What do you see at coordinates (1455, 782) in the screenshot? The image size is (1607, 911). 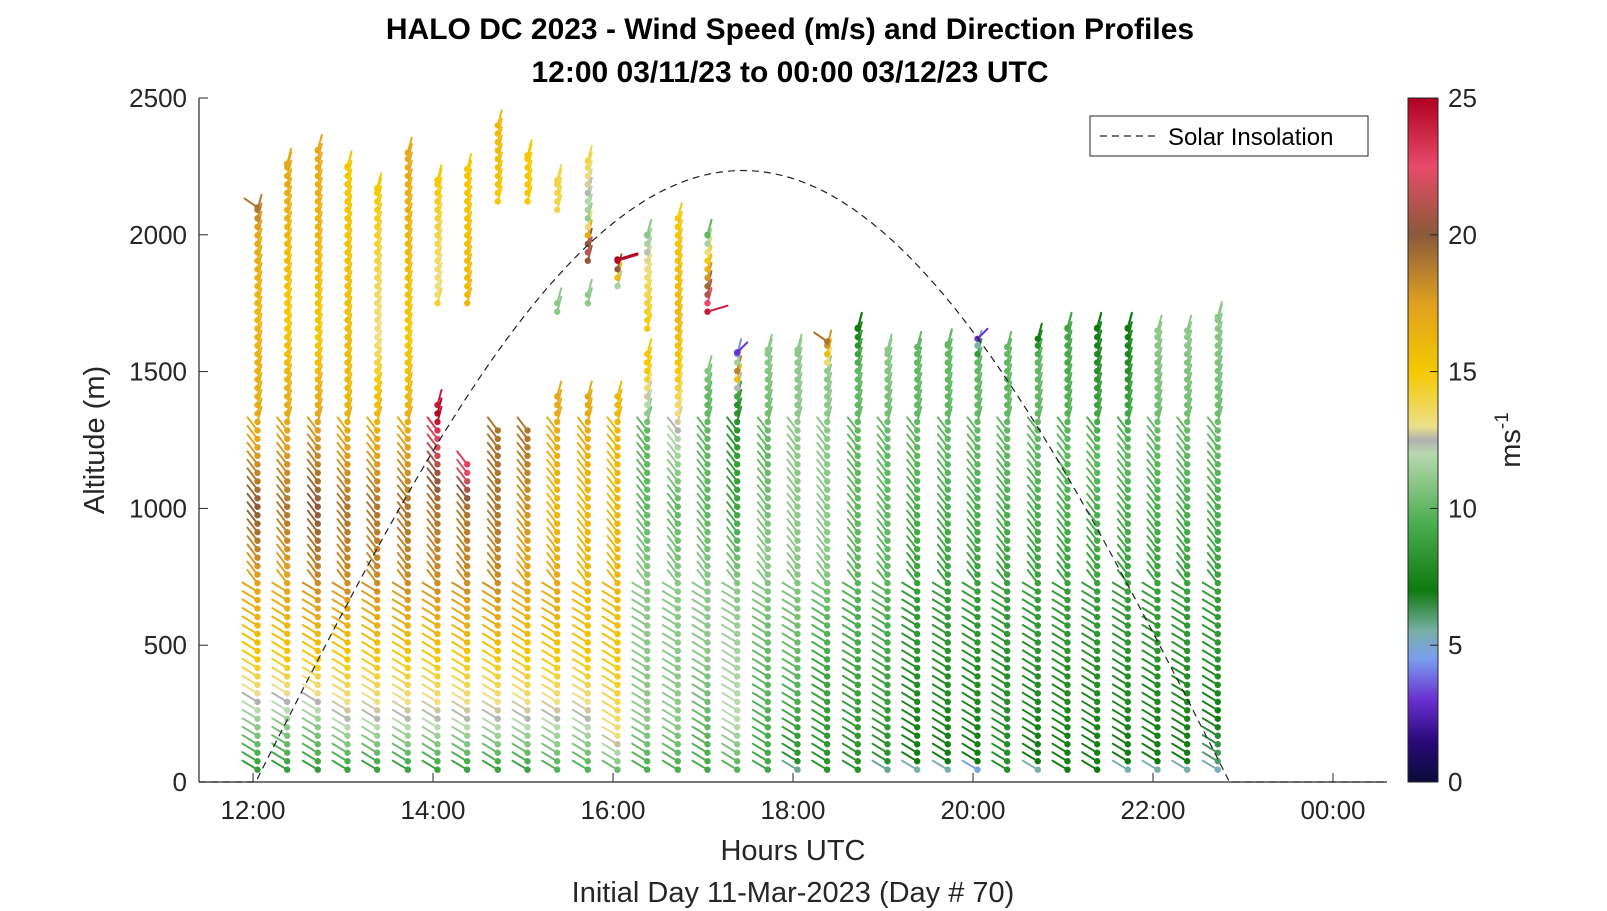 I see `colorbar-tick-label: 0` at bounding box center [1455, 782].